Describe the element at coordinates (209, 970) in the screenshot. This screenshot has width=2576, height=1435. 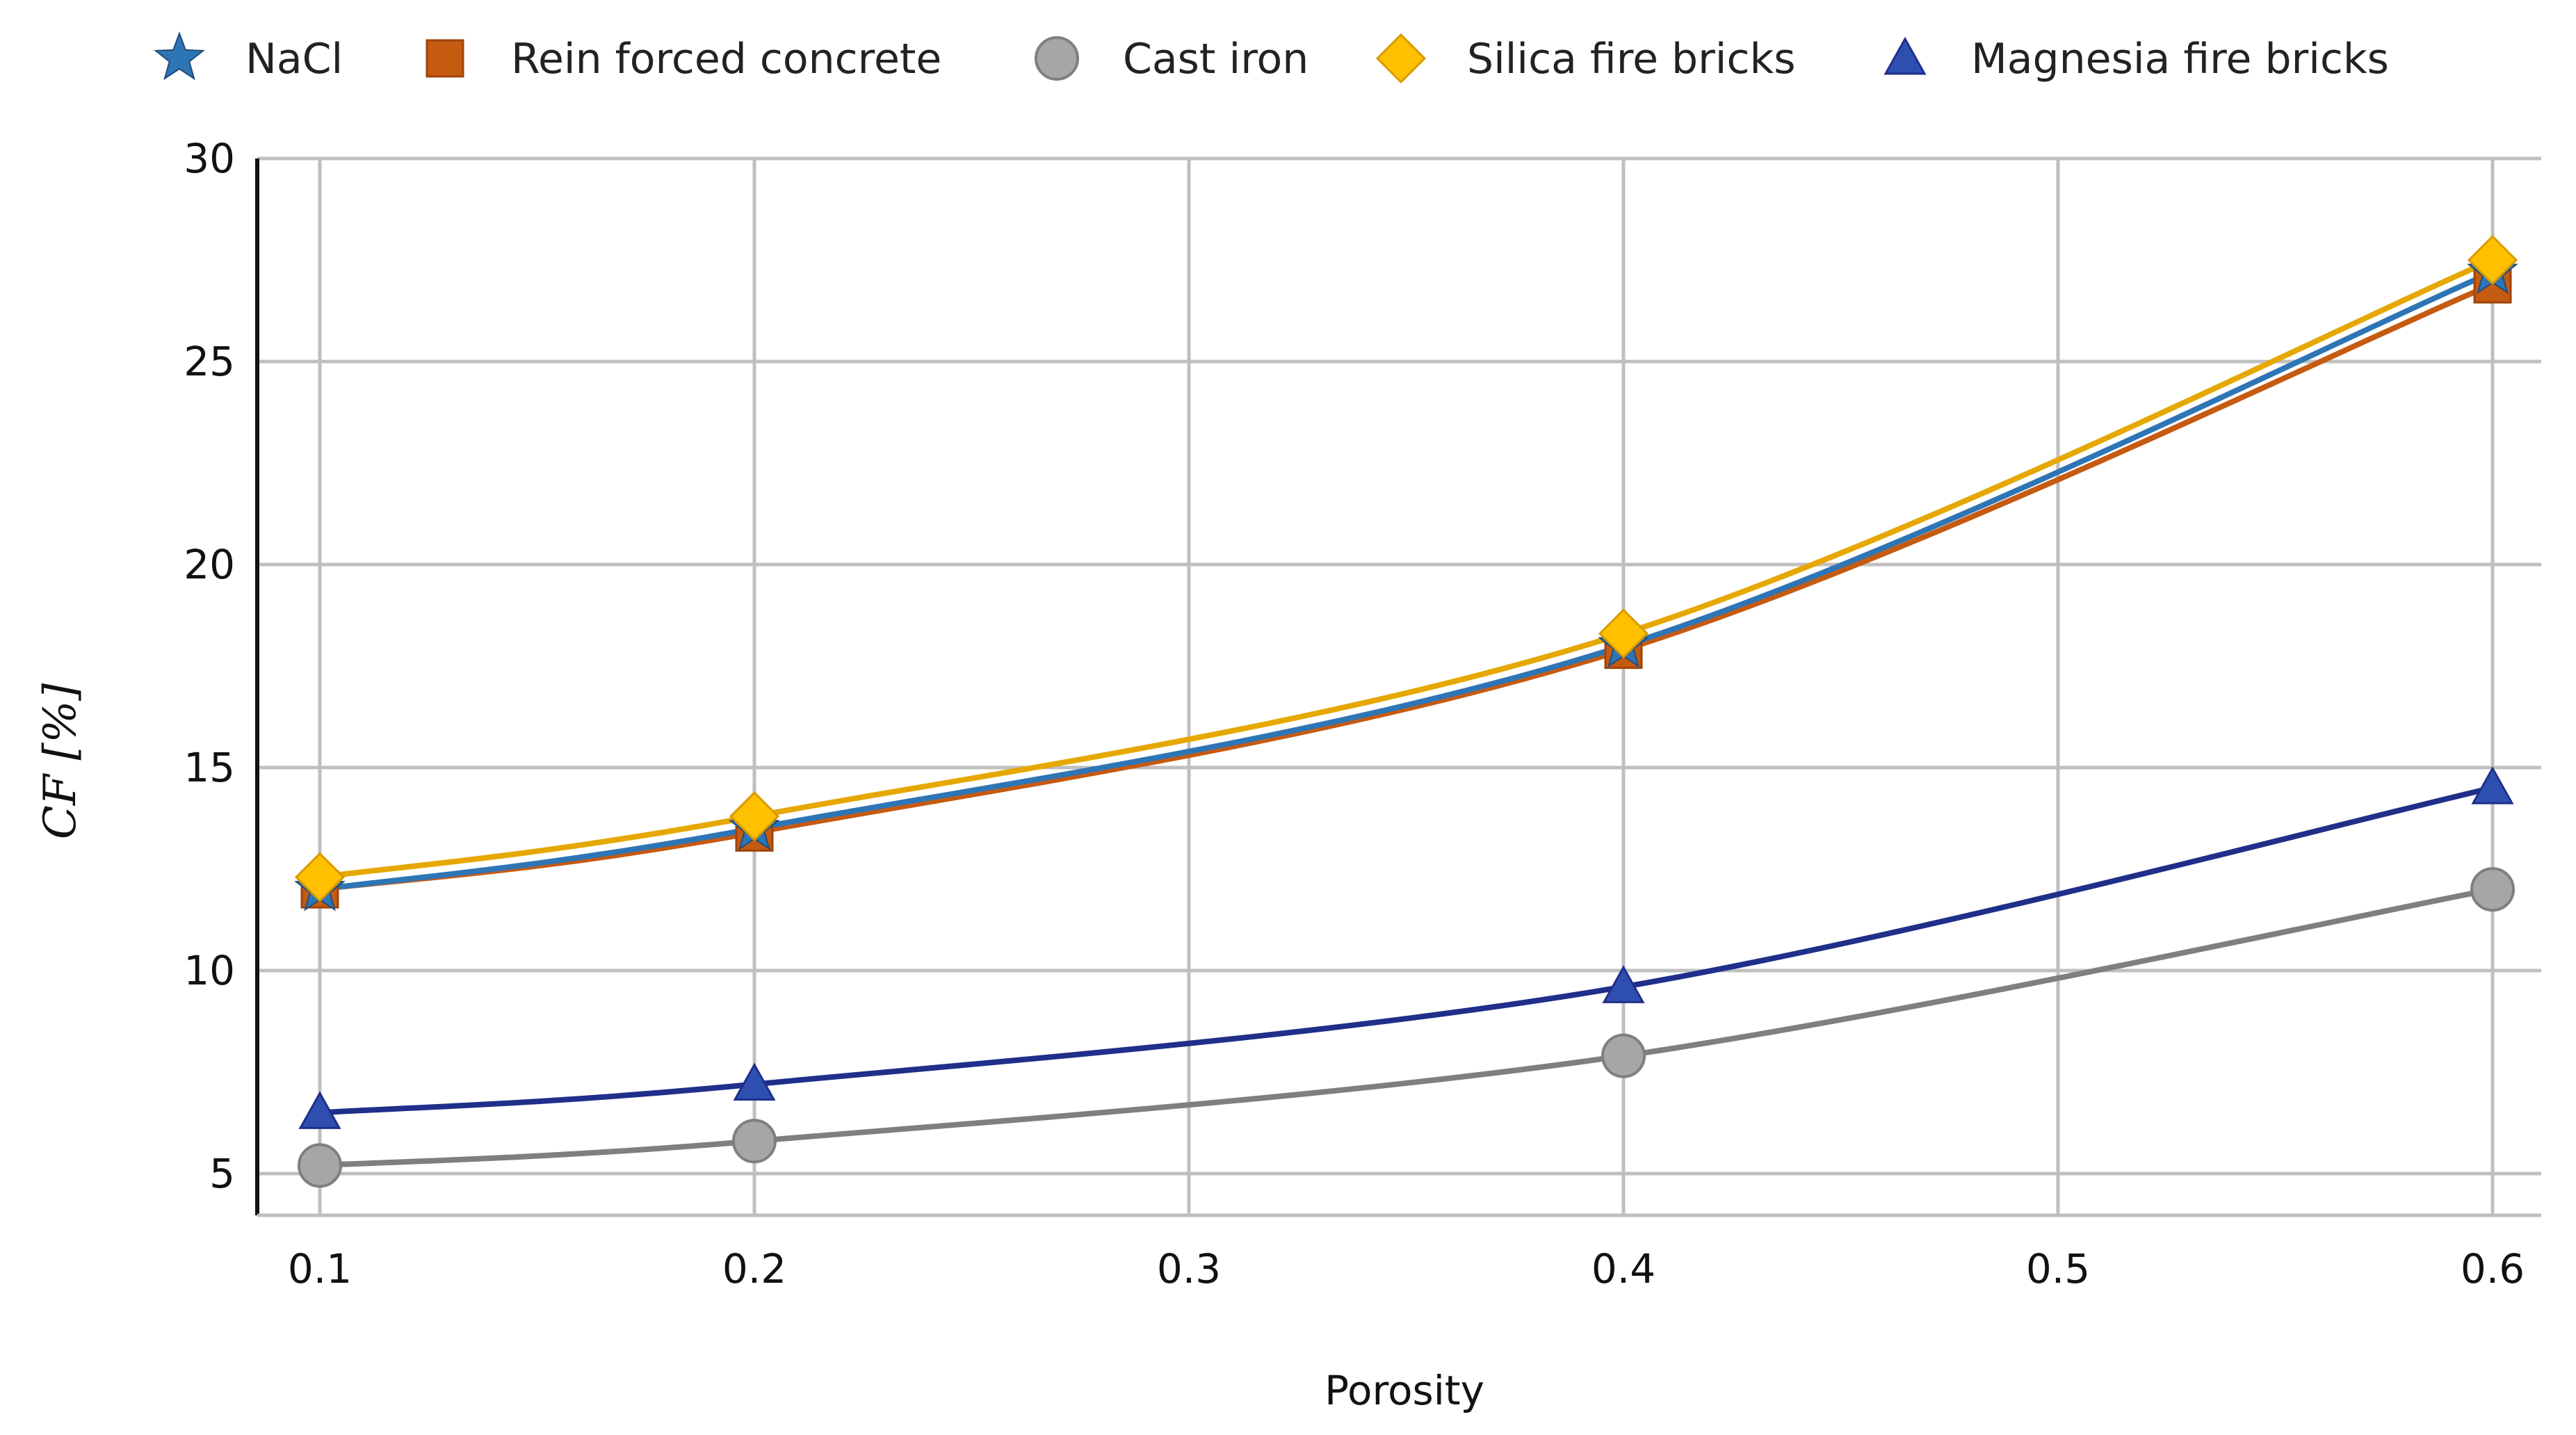
I see `y-tick-label: 10` at that location.